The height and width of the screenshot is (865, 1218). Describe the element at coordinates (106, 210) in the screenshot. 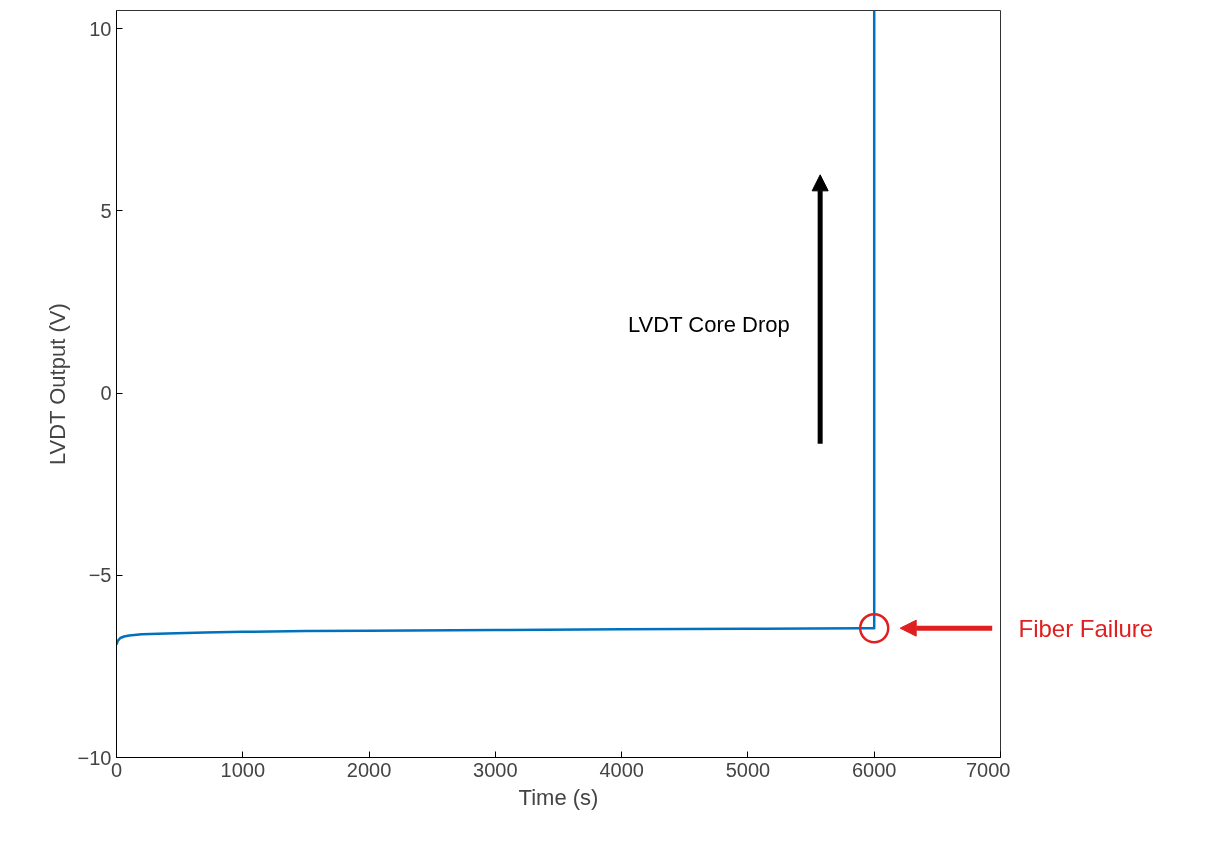

I see `y-tick-label: 5` at that location.